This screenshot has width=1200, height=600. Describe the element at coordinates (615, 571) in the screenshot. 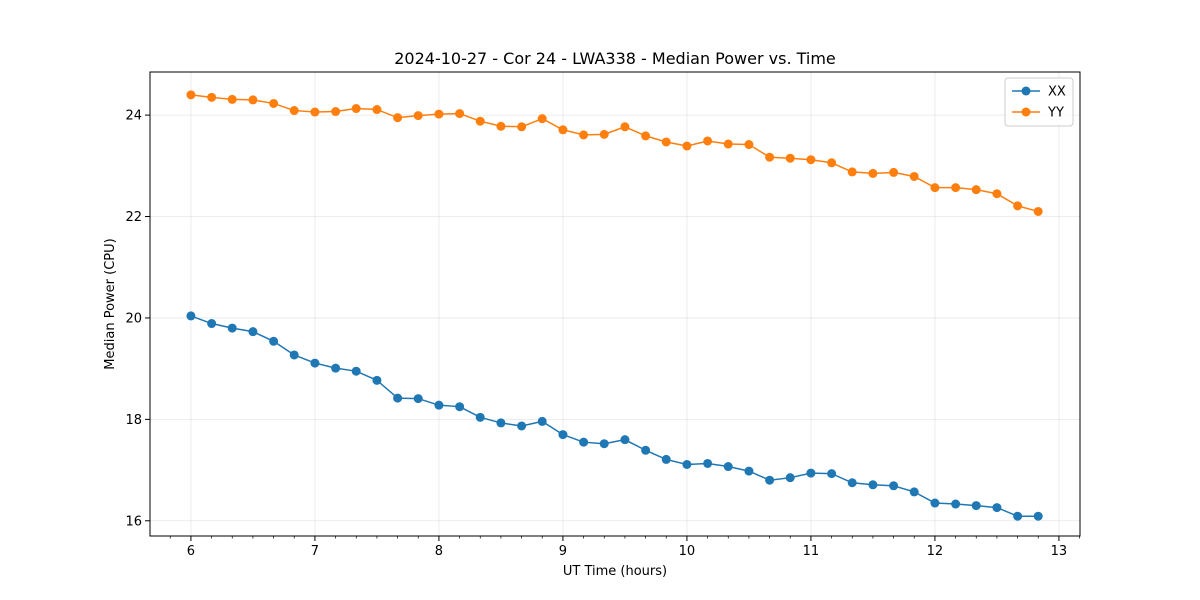

I see `x-axis-label: UT Time (hours)` at that location.